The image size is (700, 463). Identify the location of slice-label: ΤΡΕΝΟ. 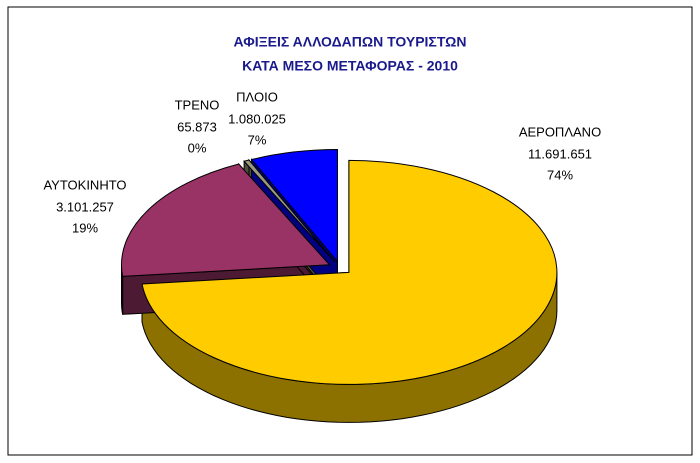
(197, 104).